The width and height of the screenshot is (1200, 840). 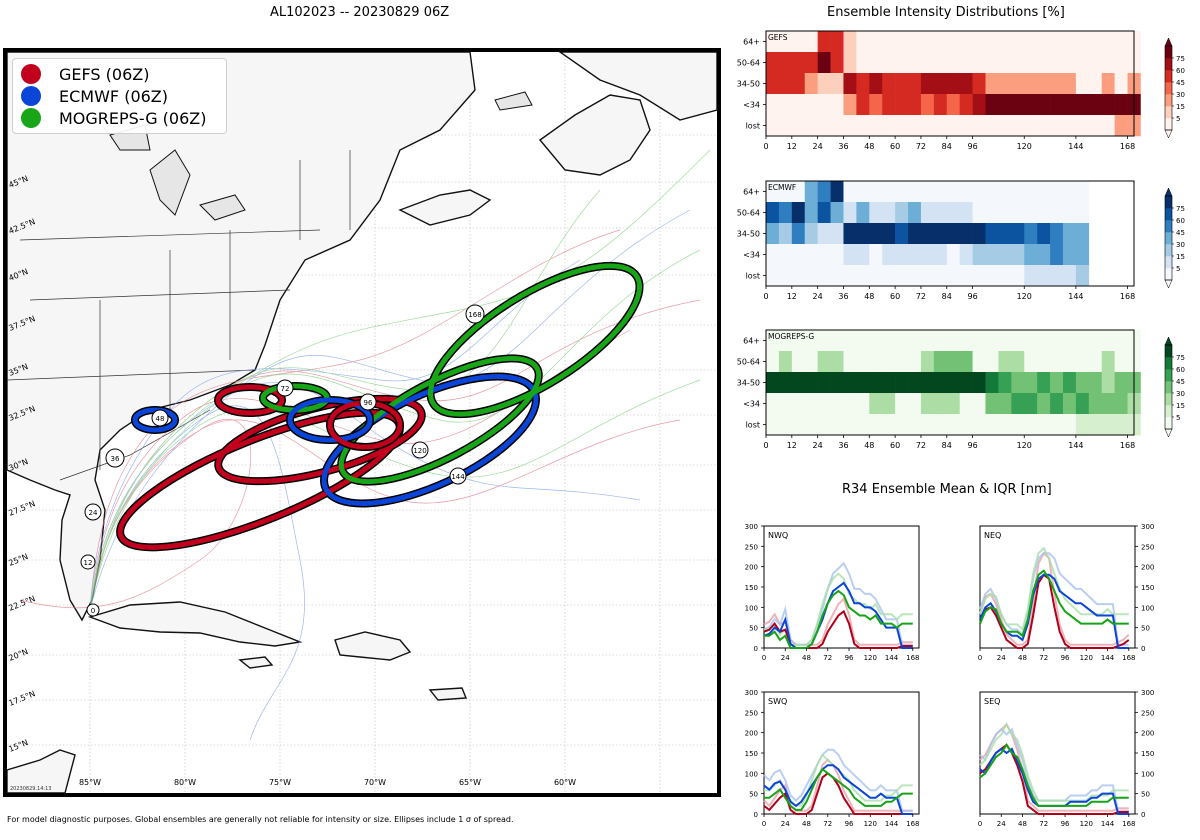 I want to click on colorbar-label: 30, so click(x=1180, y=95).